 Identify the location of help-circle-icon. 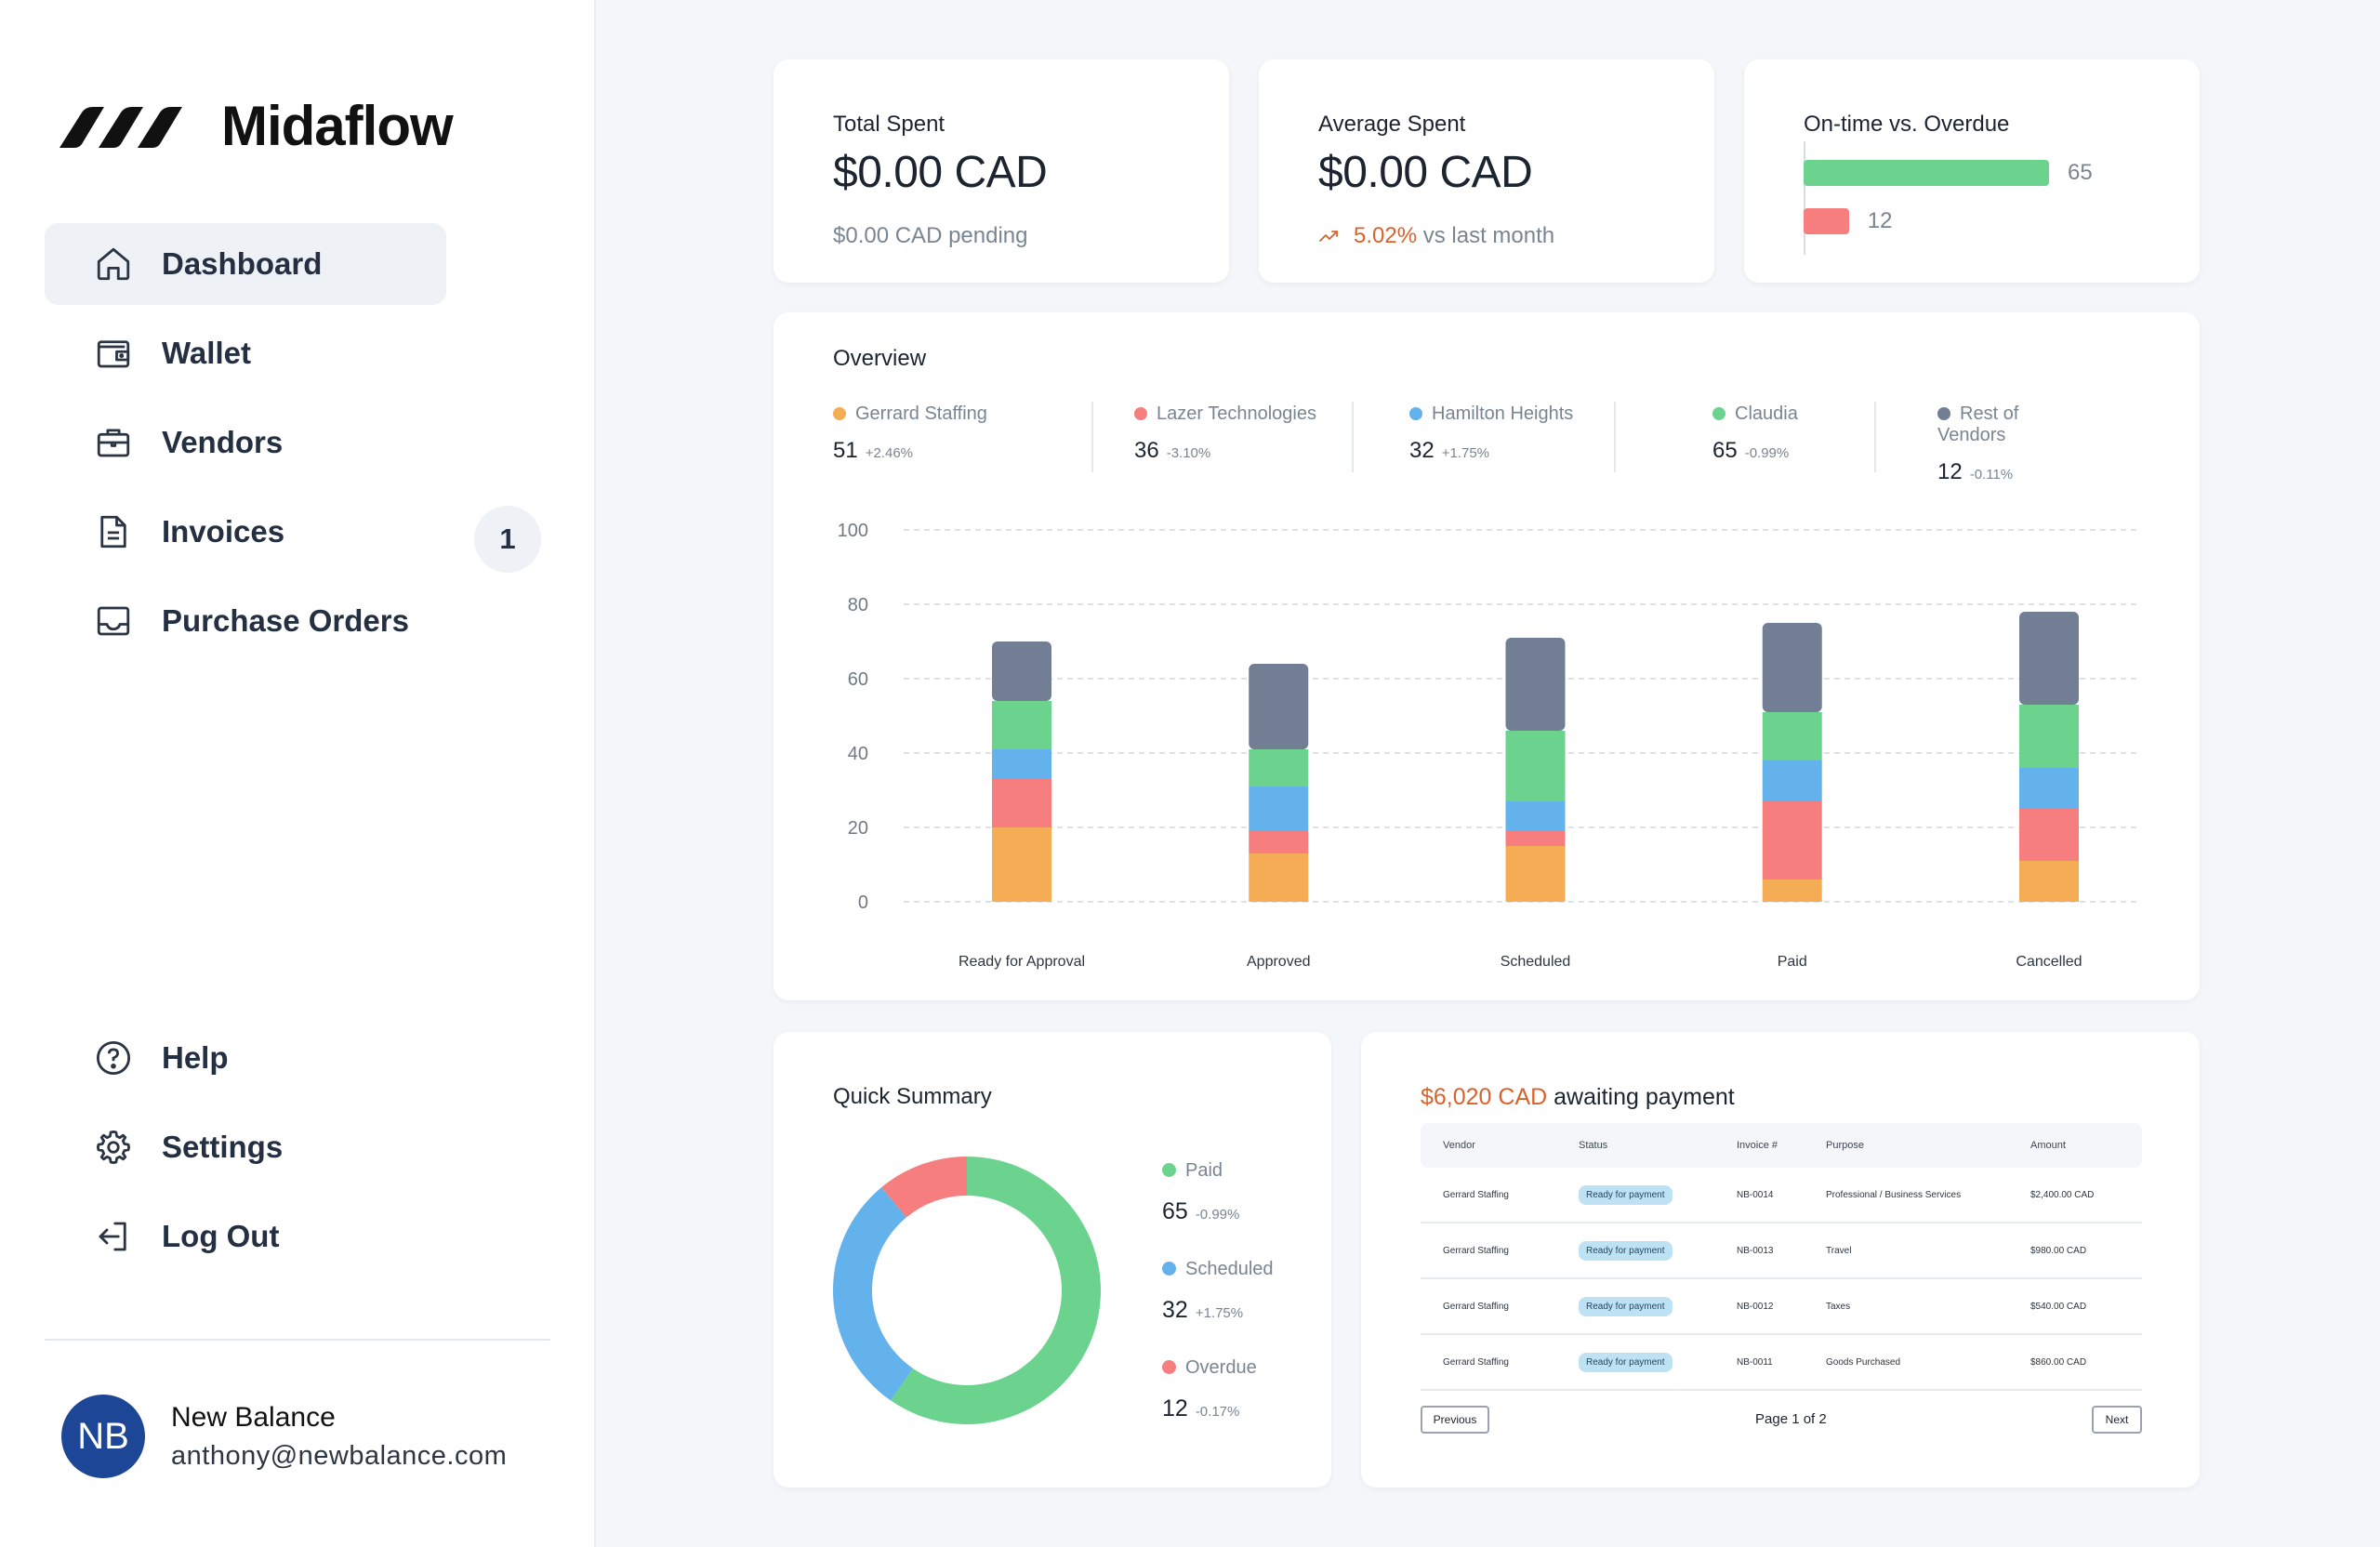
(113, 1058).